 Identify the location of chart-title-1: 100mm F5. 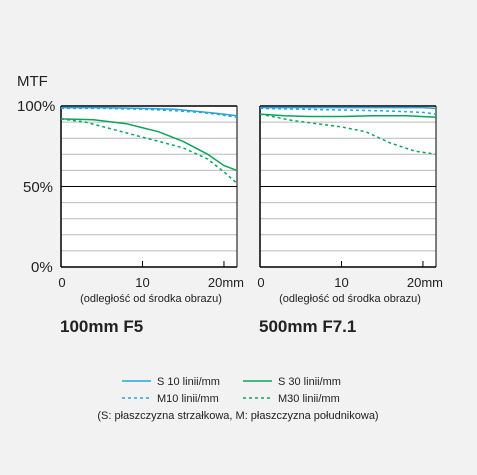
(101, 326).